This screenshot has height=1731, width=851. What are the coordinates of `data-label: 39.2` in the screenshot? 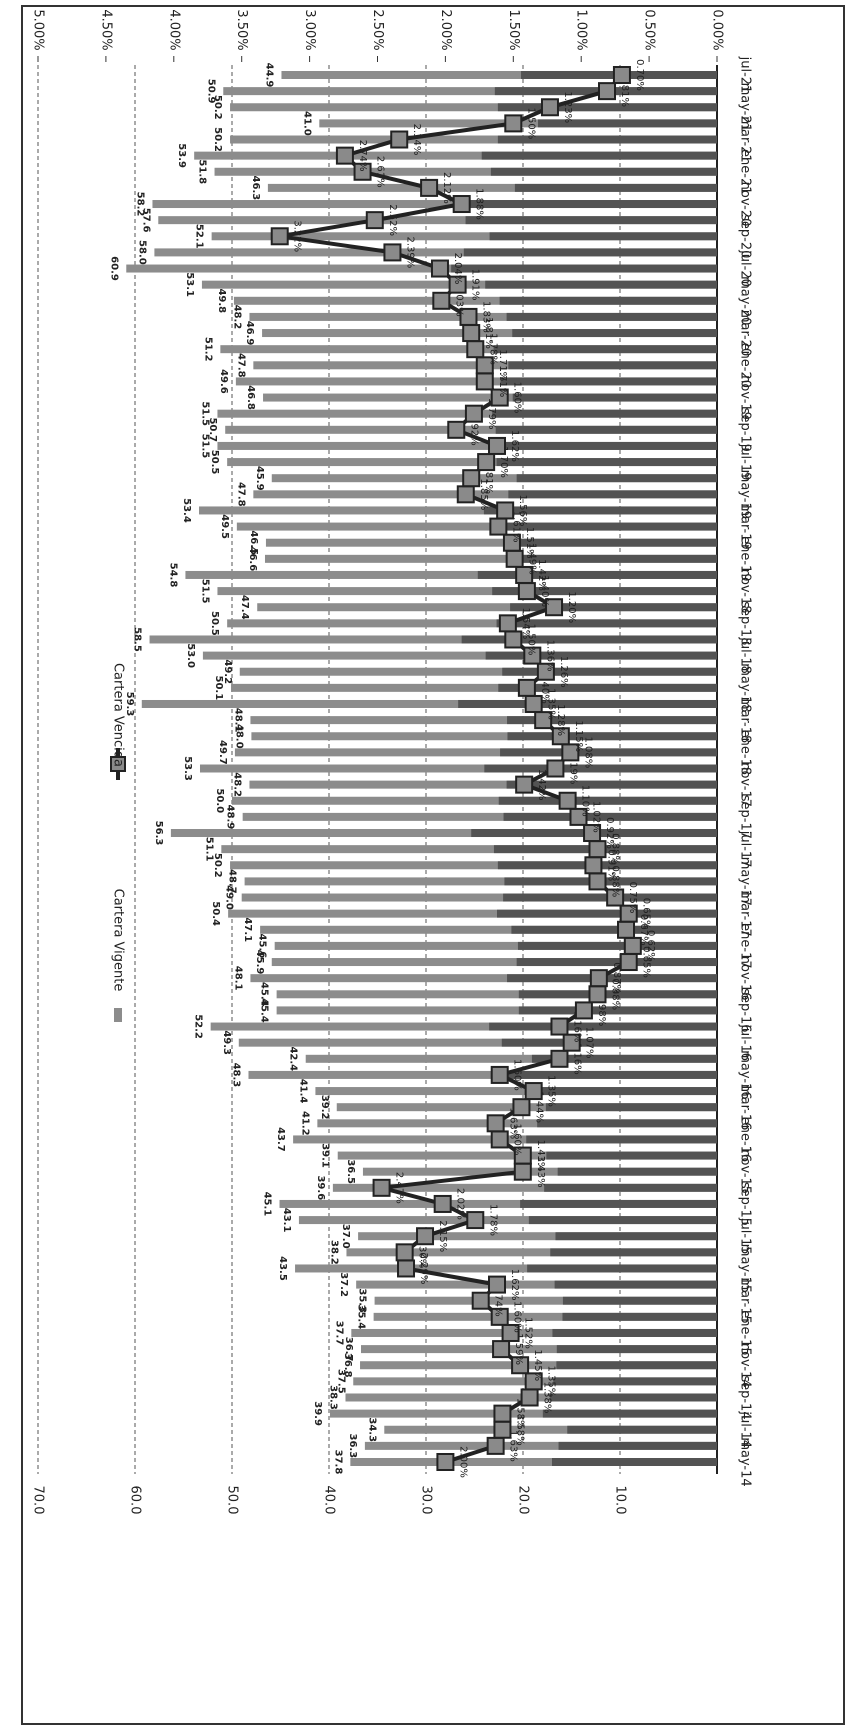 It's located at (324, 1107).